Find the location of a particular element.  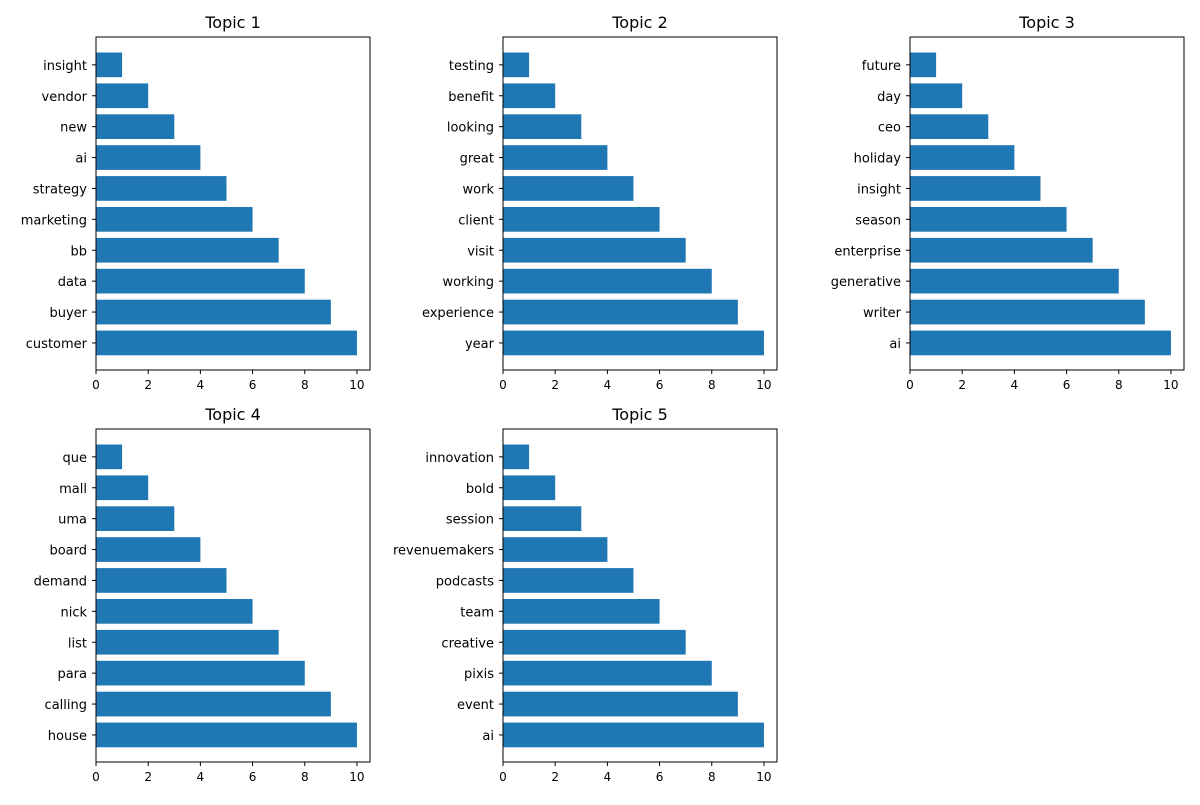

category-label: nick is located at coordinates (73, 612).